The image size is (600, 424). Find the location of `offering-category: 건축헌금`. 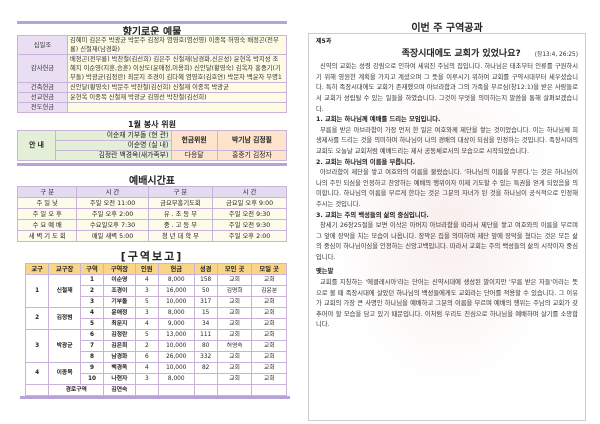

offering-category: 건축헌금 is located at coordinates (42, 87).